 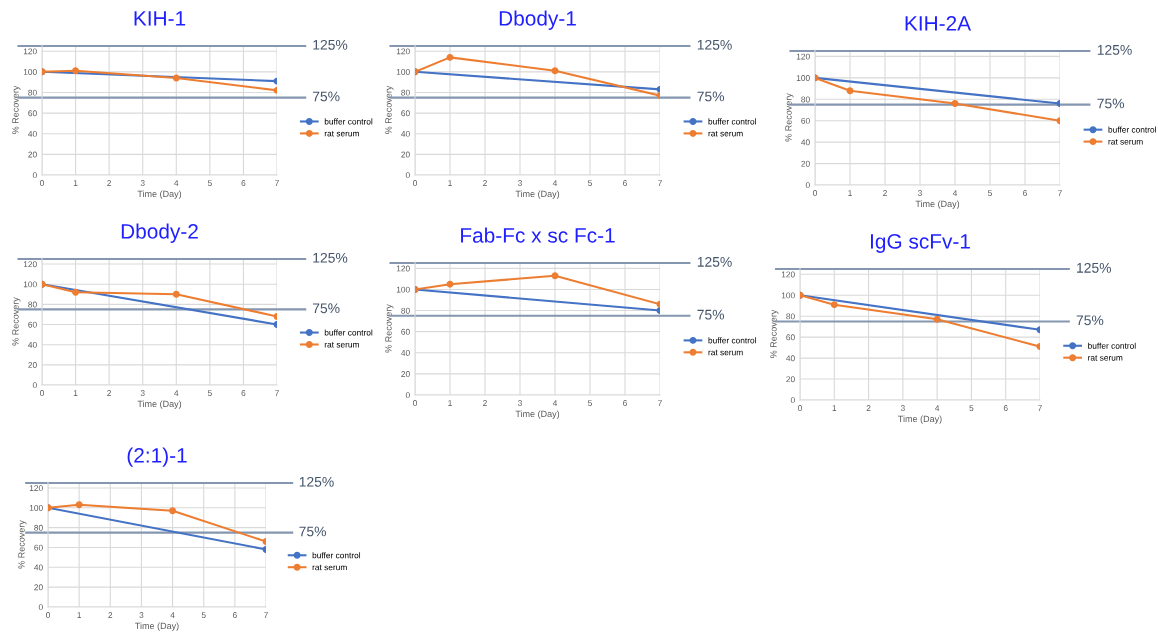 I want to click on chart-title: Fab-Fc x sc Fc-1, so click(x=538, y=235).